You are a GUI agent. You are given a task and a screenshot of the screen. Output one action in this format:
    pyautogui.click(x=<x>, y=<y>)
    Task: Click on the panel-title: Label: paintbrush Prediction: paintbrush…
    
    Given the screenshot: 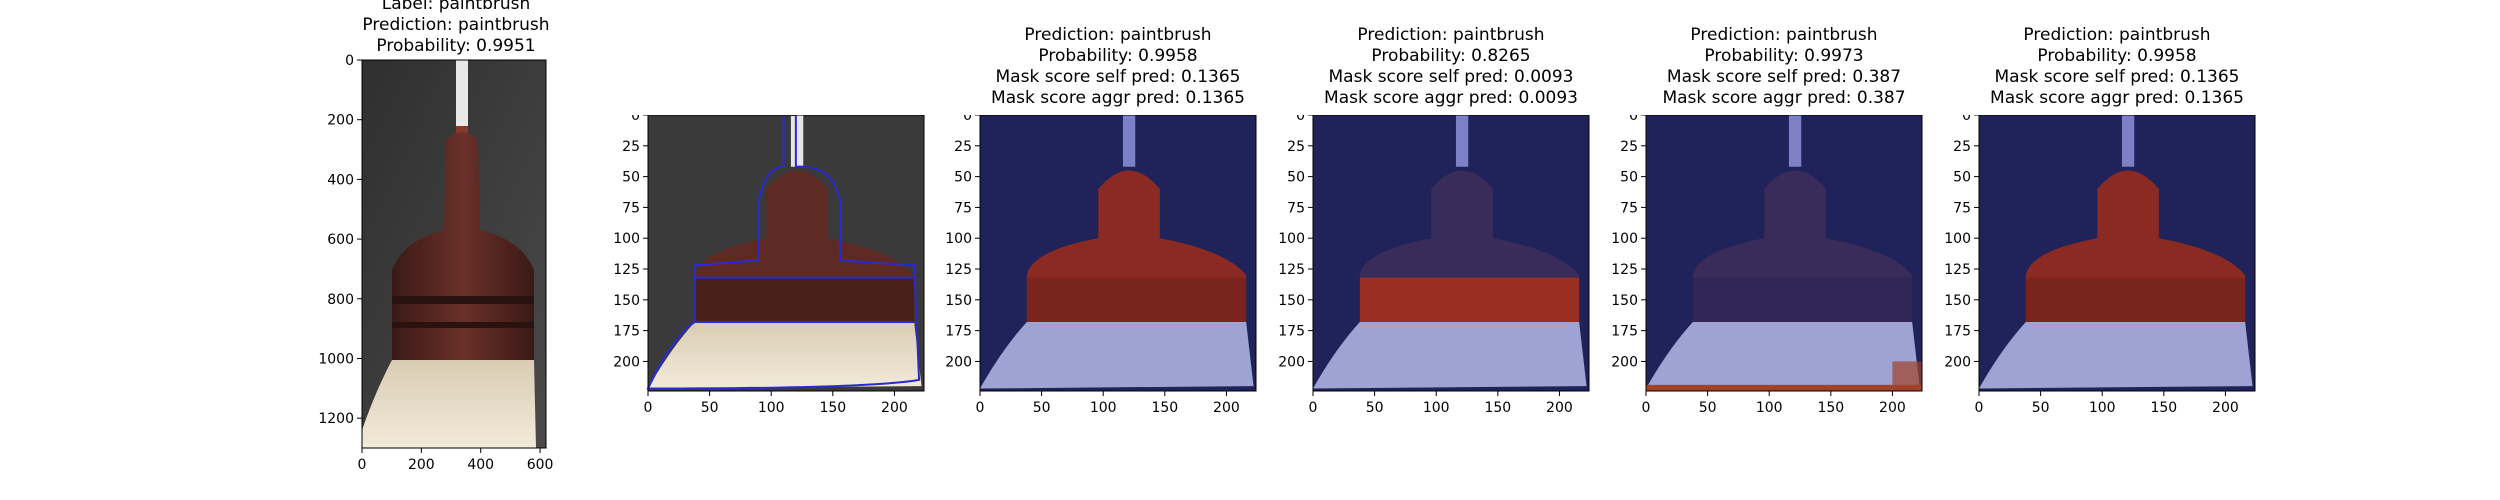 What is the action you would take?
    pyautogui.click(x=456, y=28)
    